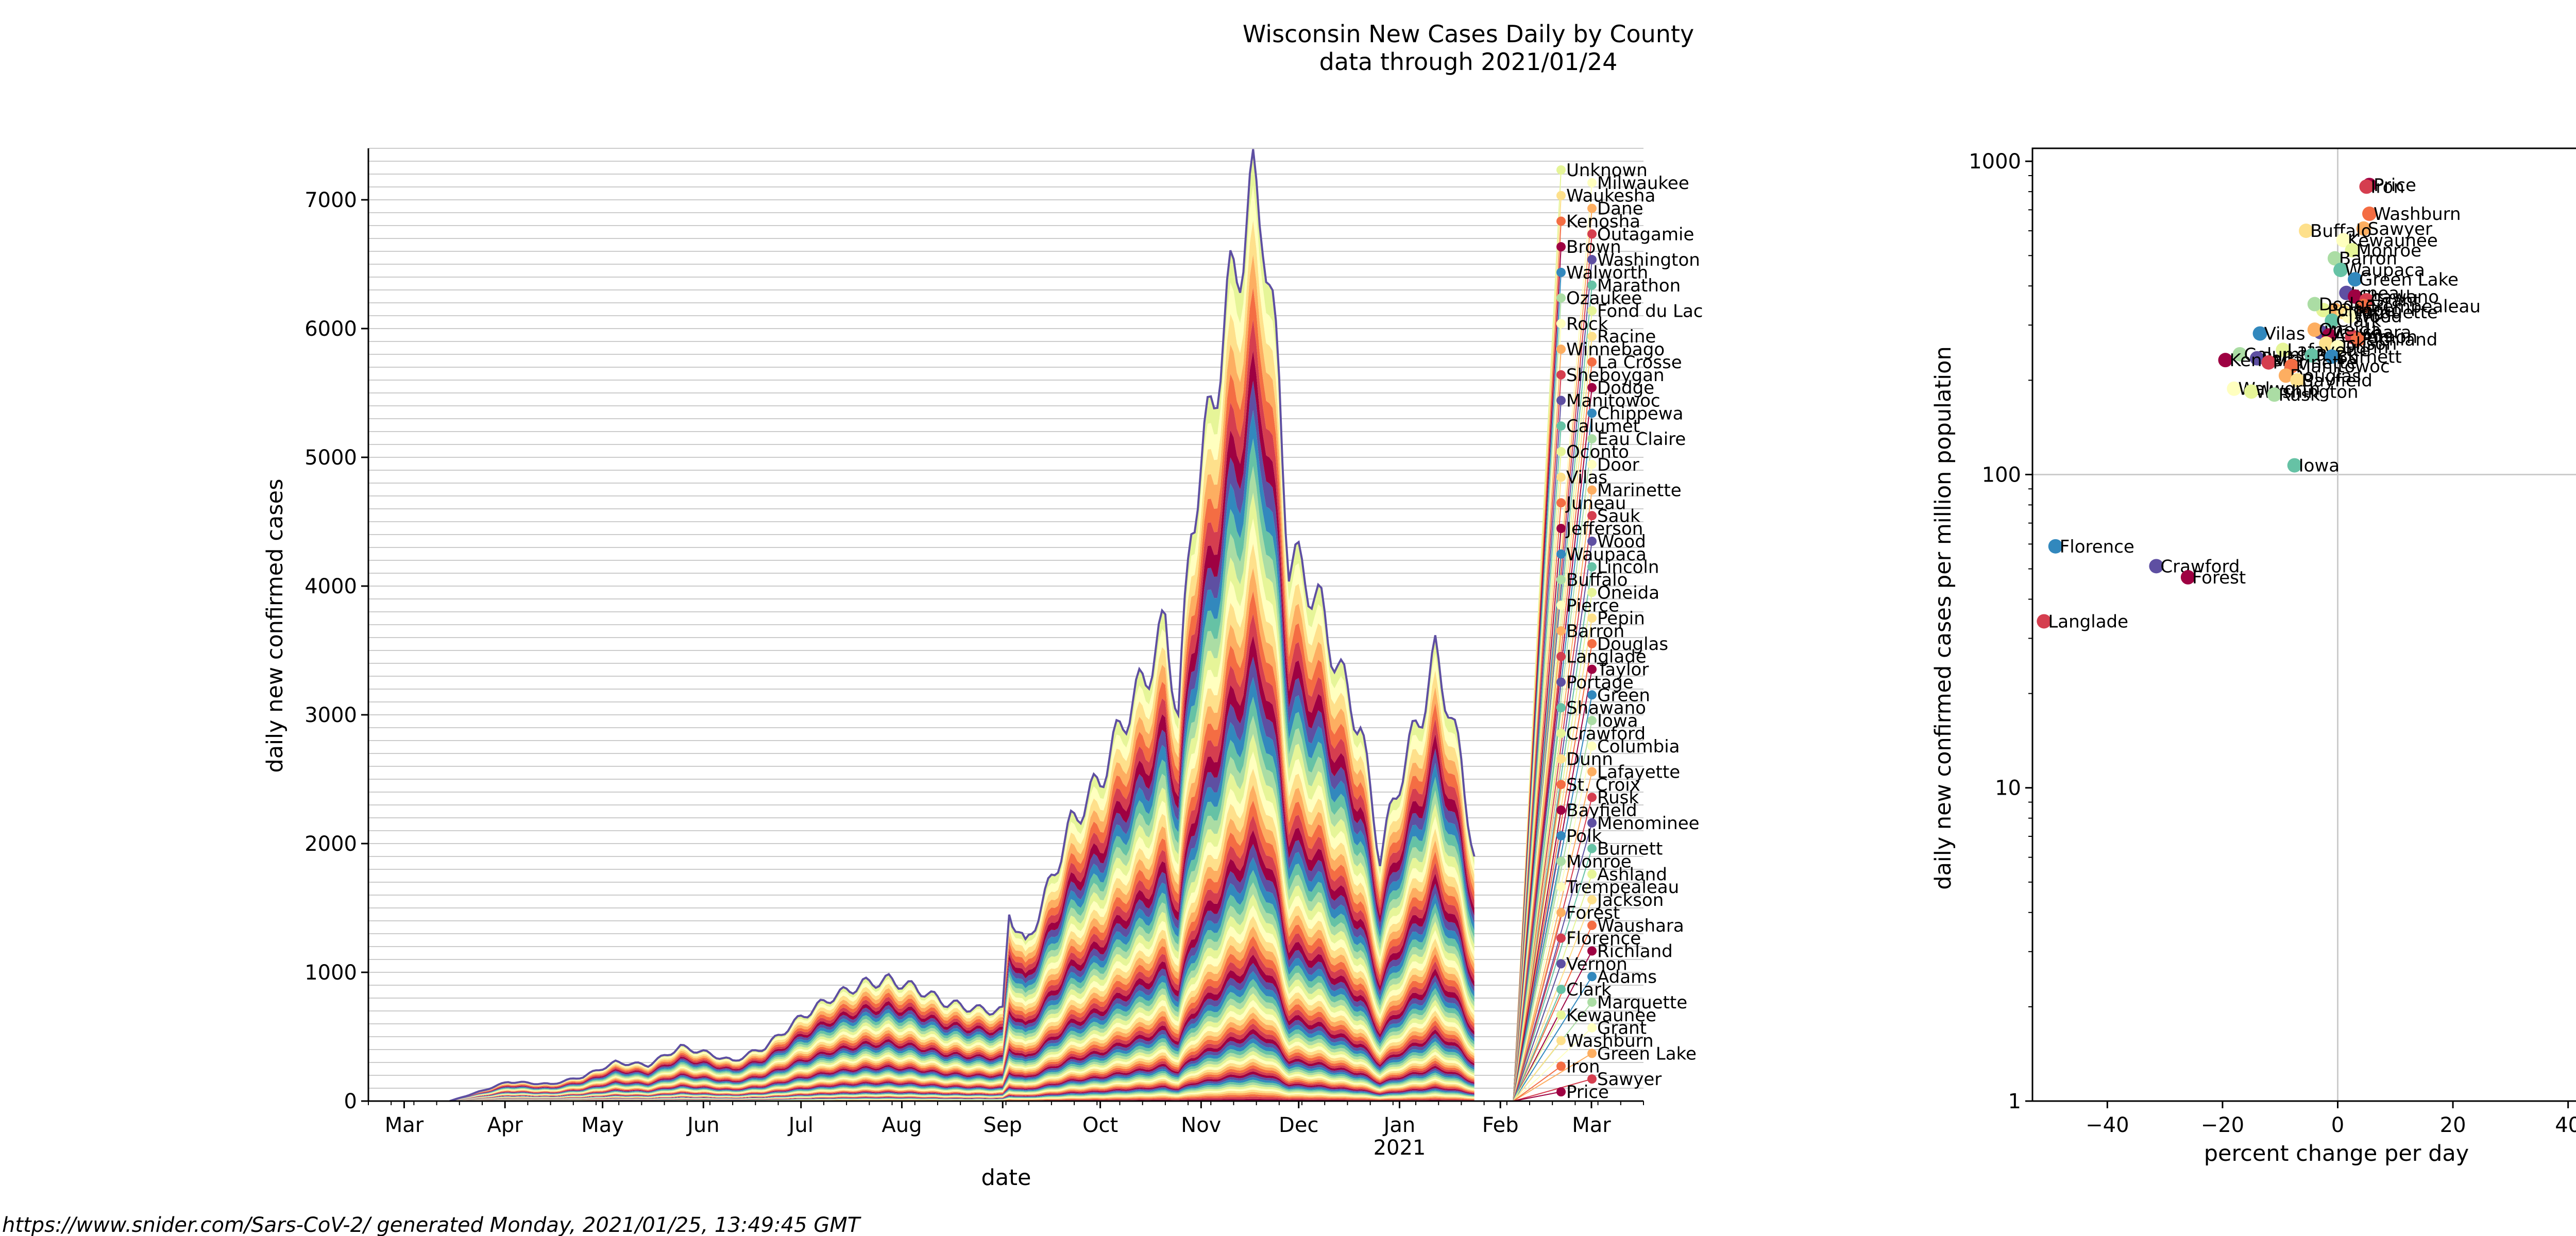 The width and height of the screenshot is (2576, 1236). I want to click on county-label: Shawano, so click(1606, 708).